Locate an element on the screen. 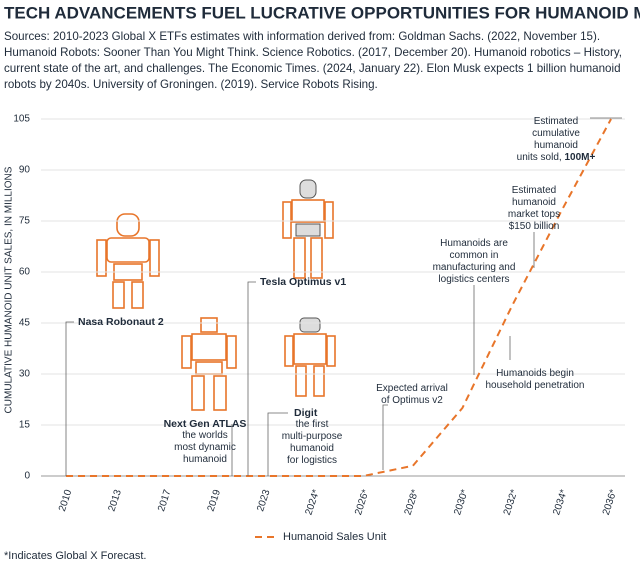 The height and width of the screenshot is (567, 640). annotation-title: Nasa Robonaut 2 is located at coordinates (121, 322).